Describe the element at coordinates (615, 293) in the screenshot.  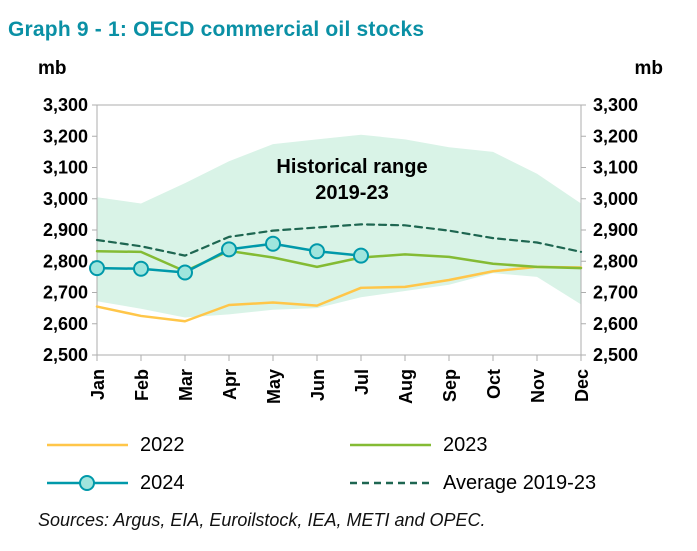
I see `y-tick-label-right: 2,700` at that location.